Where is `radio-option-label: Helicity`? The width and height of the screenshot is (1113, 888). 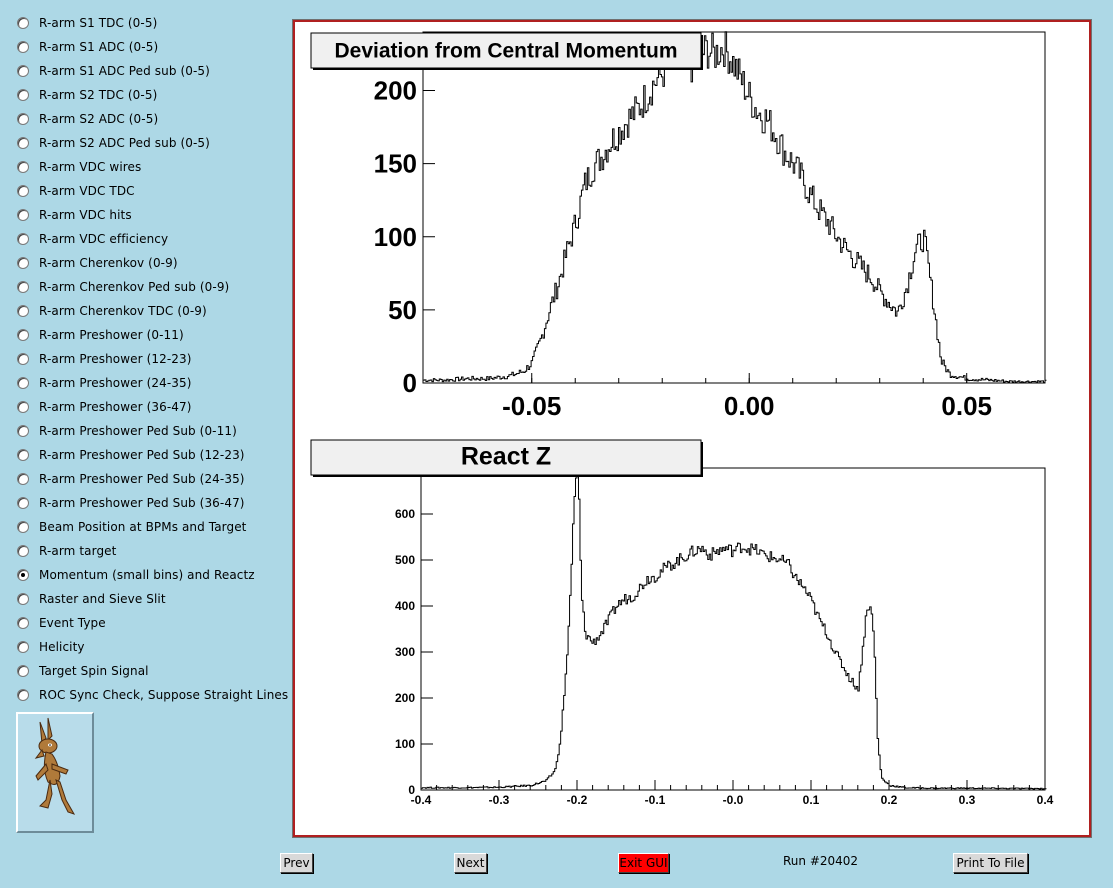 radio-option-label: Helicity is located at coordinates (62, 647).